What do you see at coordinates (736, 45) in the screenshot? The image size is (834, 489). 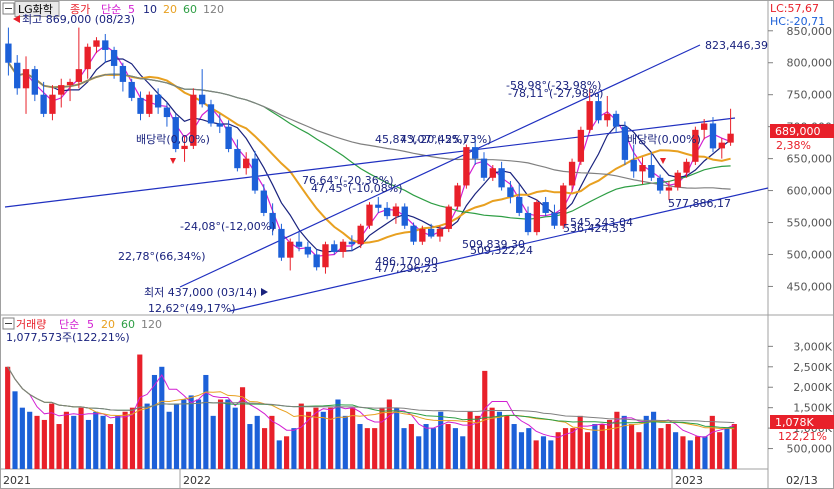 I see `value-823-label: 823,446,39` at bounding box center [736, 45].